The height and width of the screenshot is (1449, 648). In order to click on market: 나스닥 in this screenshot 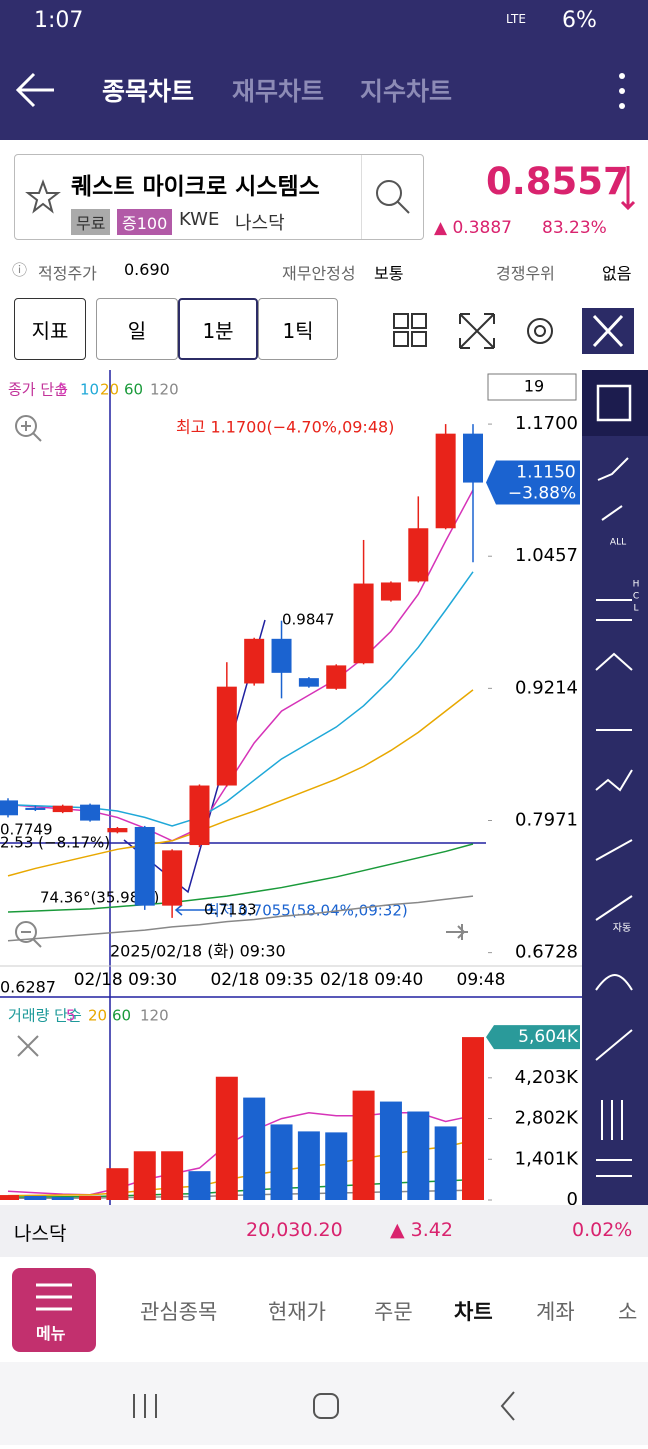, I will do `click(260, 223)`.